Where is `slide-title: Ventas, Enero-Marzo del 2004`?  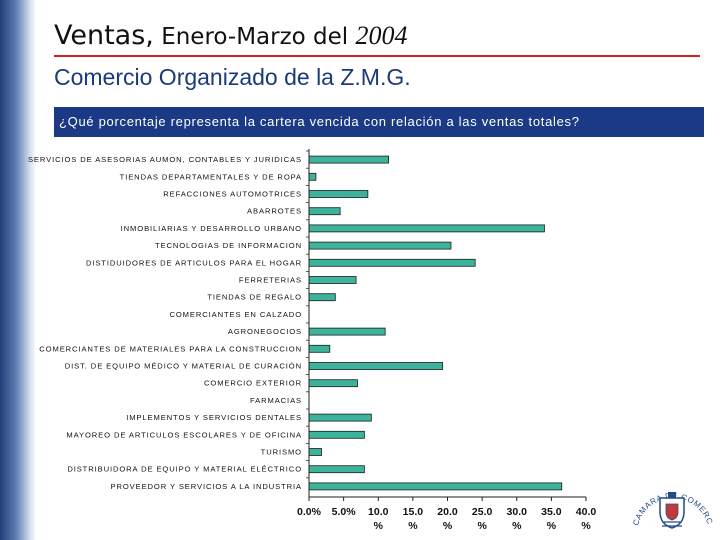
slide-title: Ventas, Enero-Marzo del 2004 is located at coordinates (231, 35).